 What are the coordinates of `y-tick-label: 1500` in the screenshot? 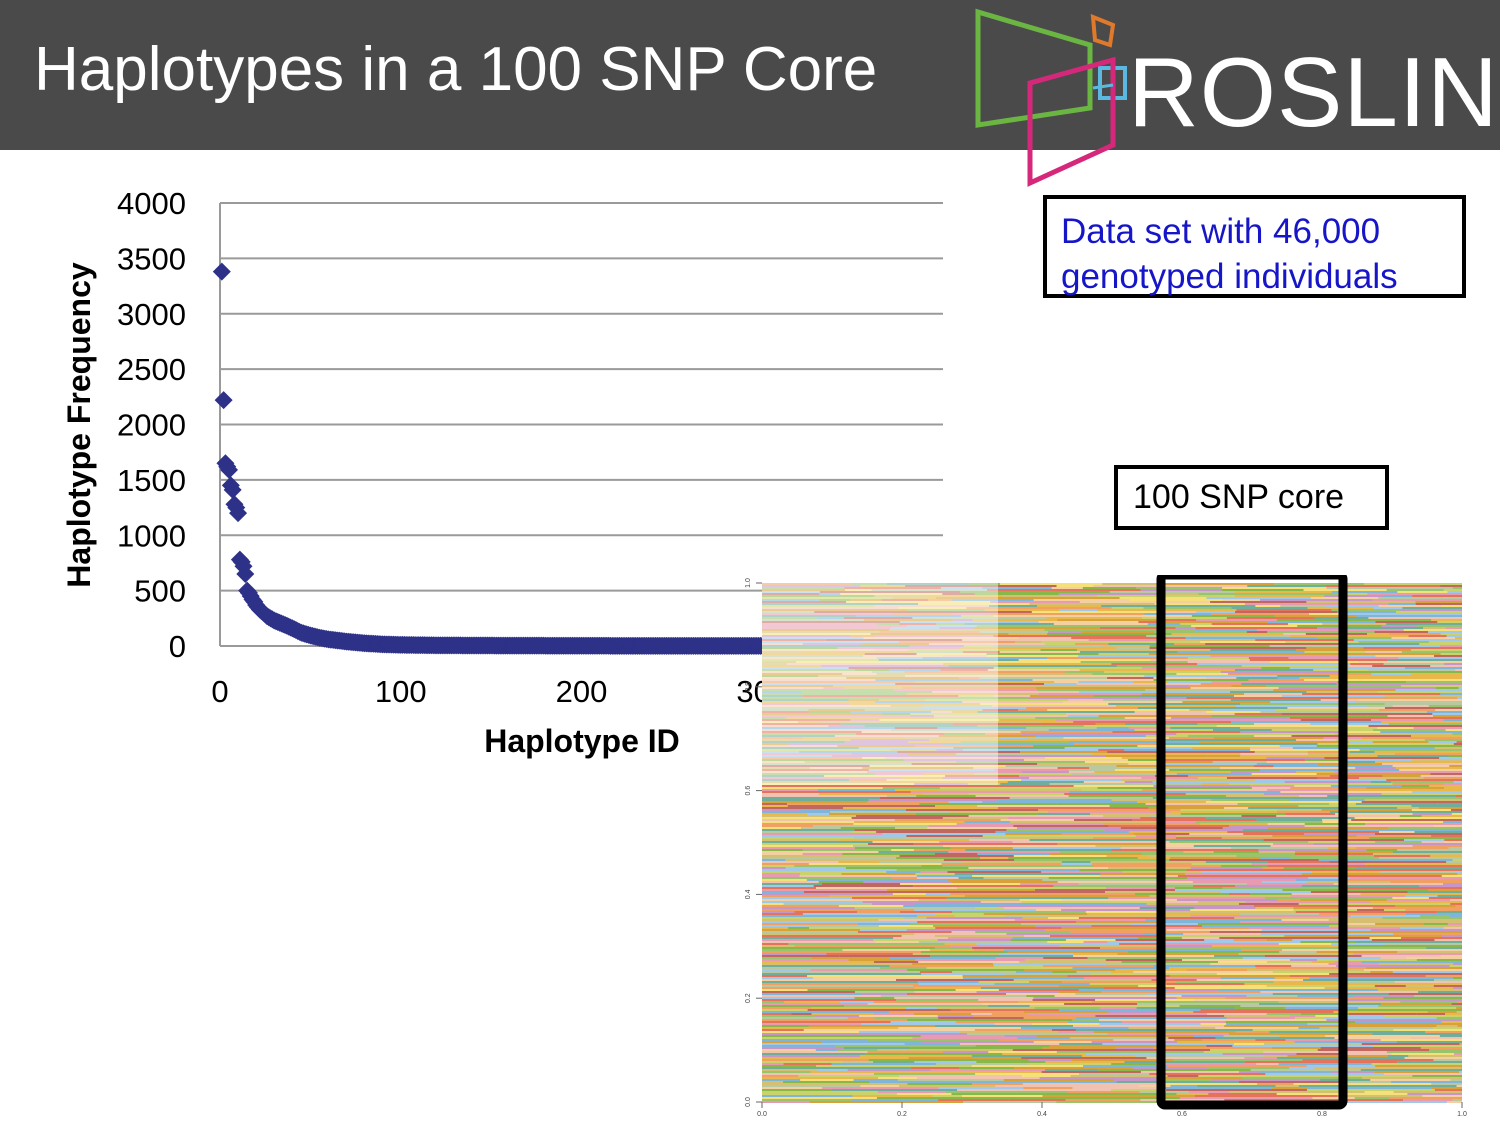 It's located at (151, 480).